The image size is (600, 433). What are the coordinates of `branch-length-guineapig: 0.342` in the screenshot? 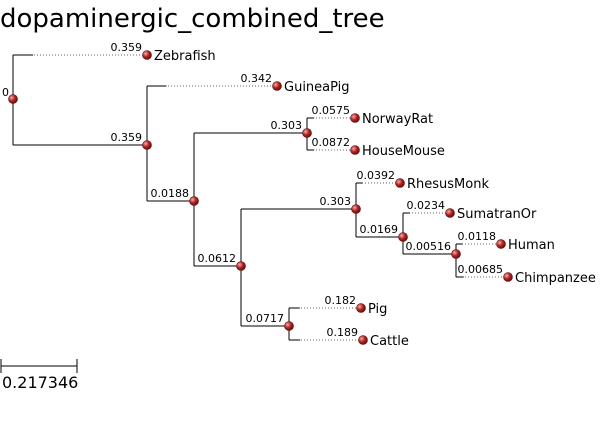 It's located at (257, 78).